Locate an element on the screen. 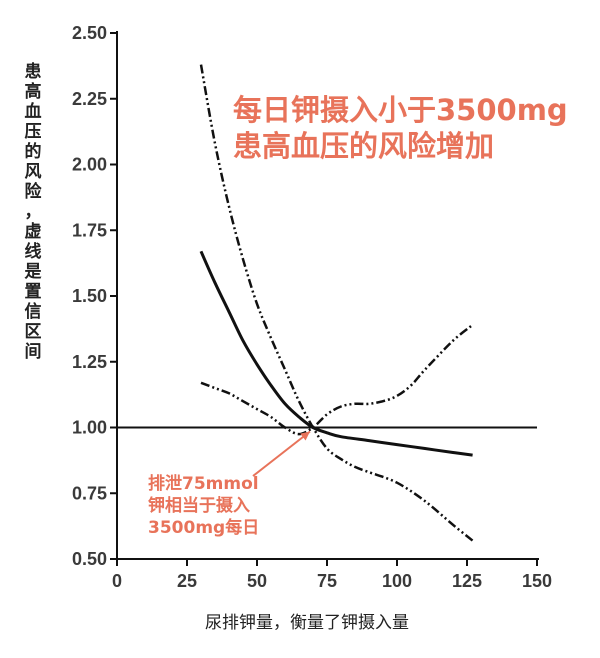 The width and height of the screenshot is (600, 658). y-tick-label: 2.50 is located at coordinates (89, 33).